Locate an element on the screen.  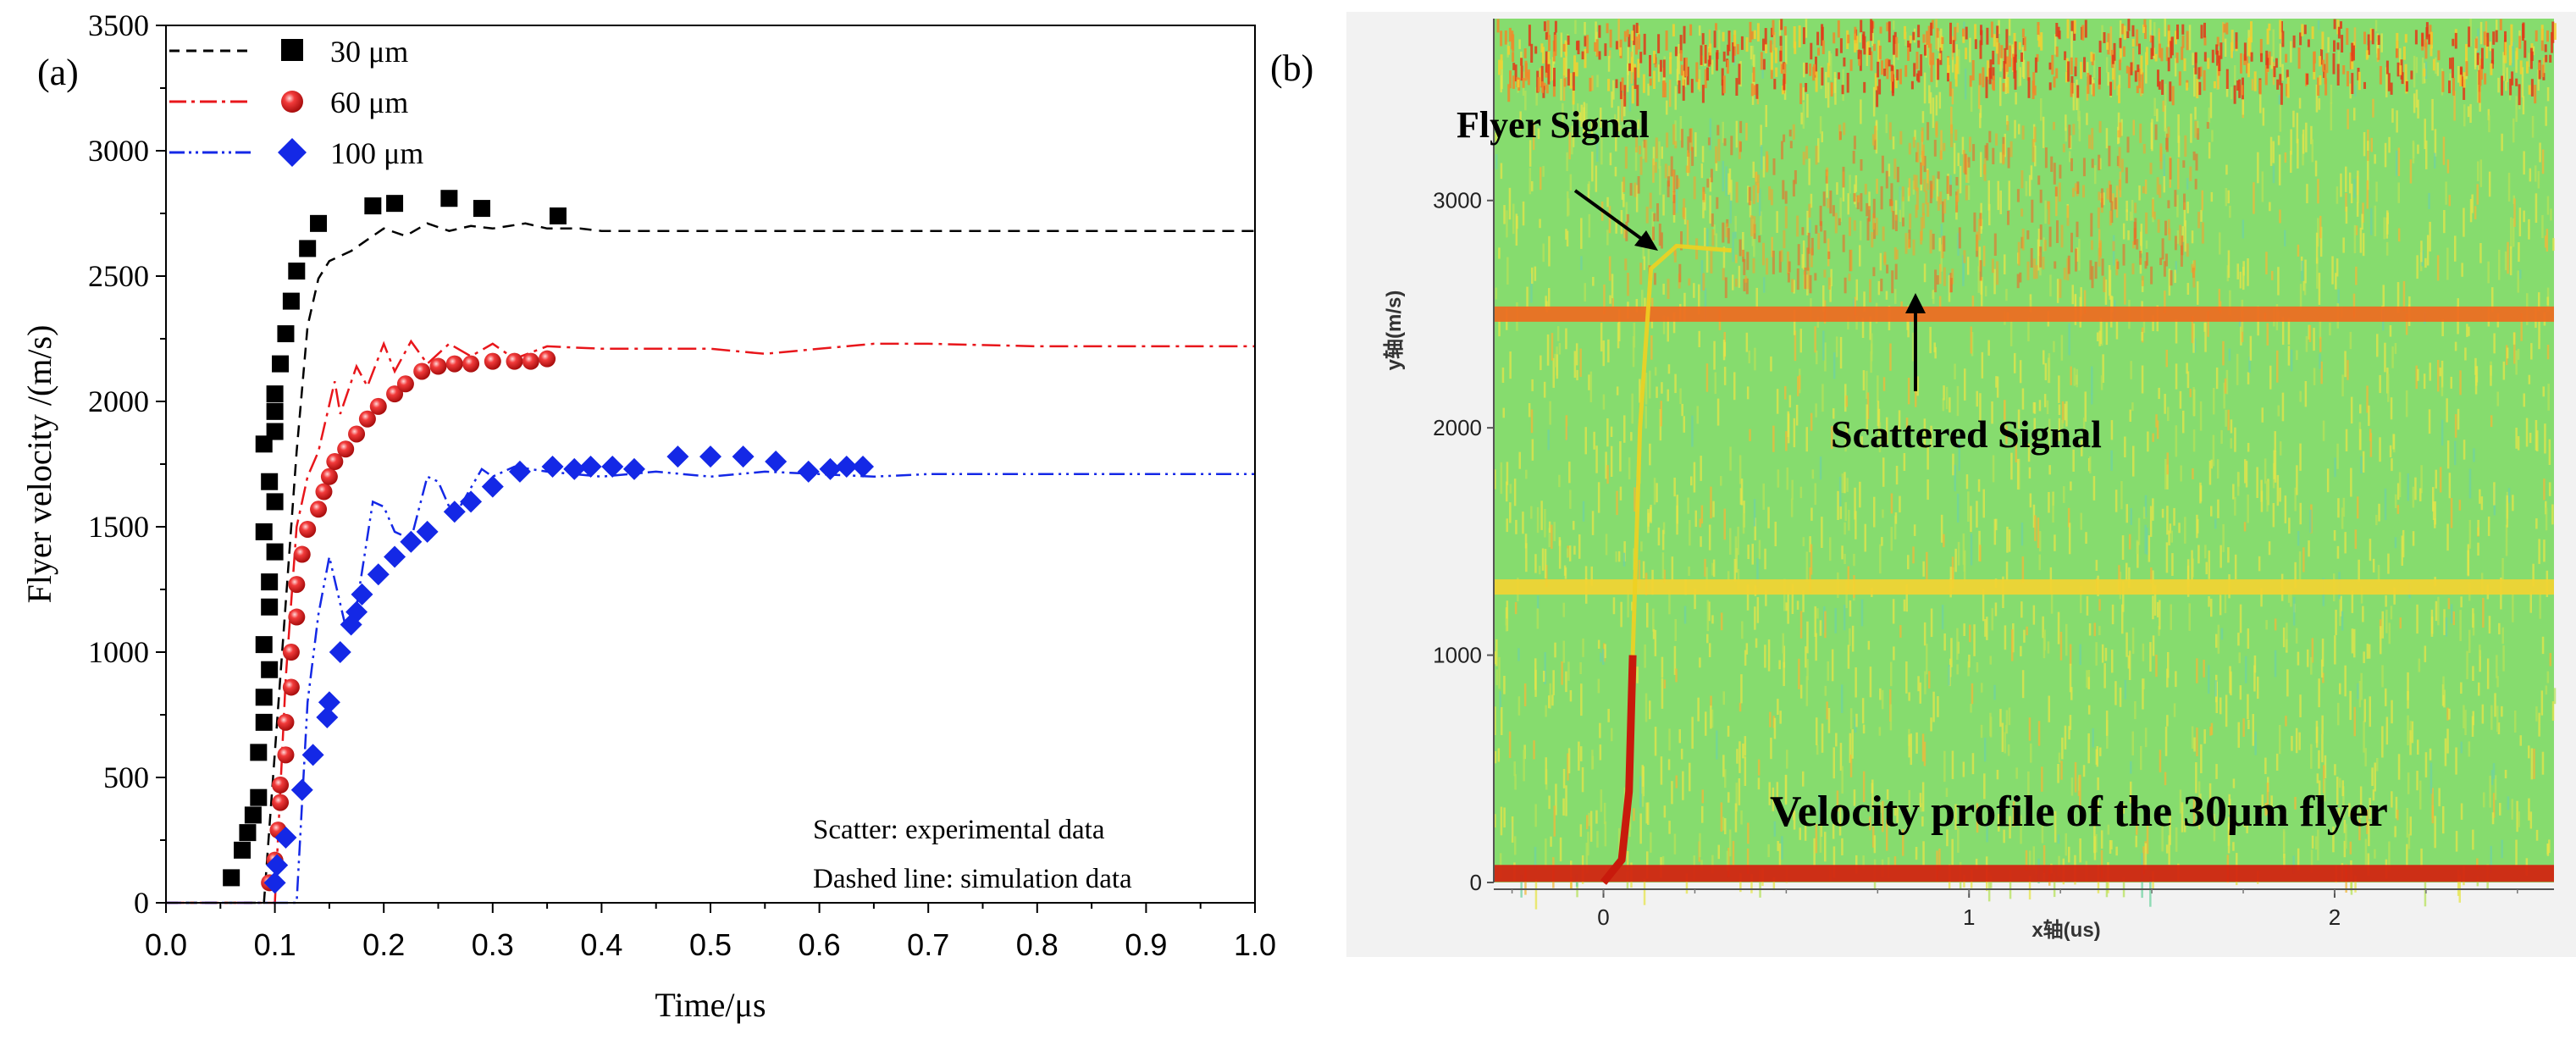
chart-b-y-axis-label: y轴(m/s) is located at coordinates (1394, 330).